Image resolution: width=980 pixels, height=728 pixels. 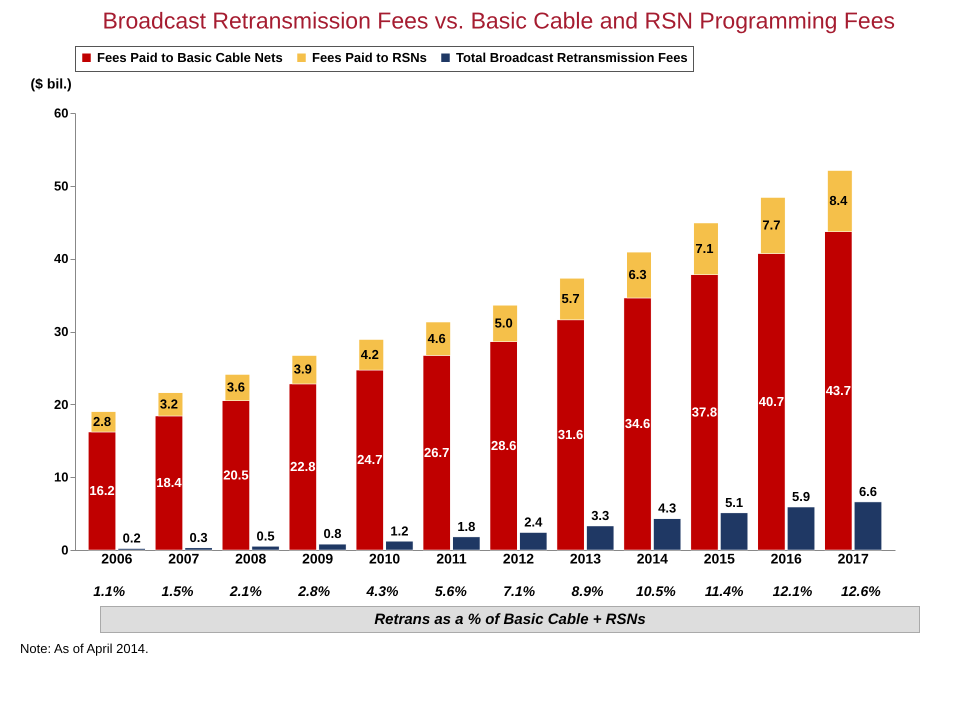 I want to click on y-tick-label: 30, so click(x=61, y=331).